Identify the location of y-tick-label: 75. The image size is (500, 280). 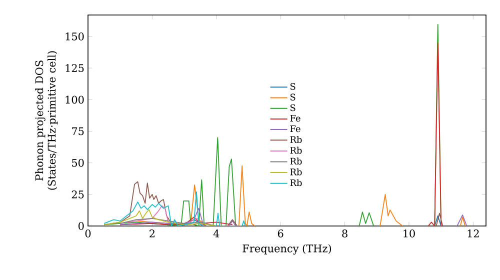
(78, 131).